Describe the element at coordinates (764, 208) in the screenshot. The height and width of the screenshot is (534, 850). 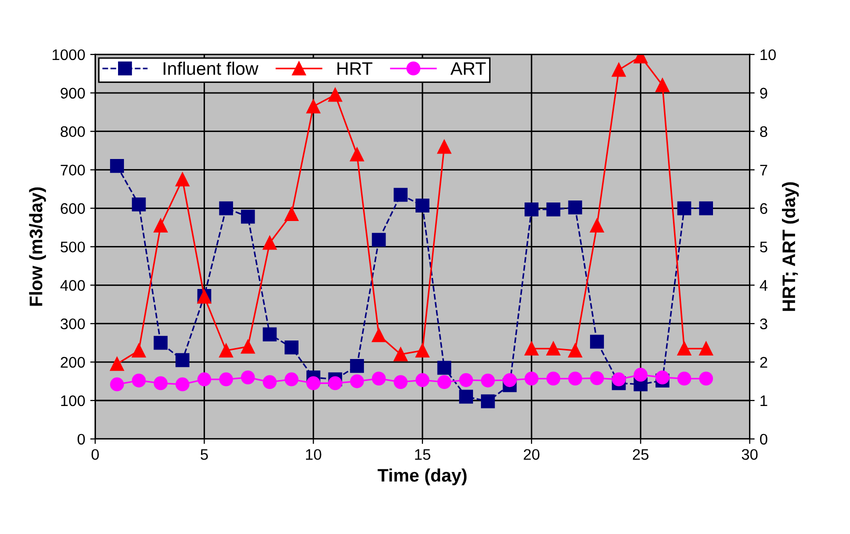
I see `y2-tick-label: 6` at that location.